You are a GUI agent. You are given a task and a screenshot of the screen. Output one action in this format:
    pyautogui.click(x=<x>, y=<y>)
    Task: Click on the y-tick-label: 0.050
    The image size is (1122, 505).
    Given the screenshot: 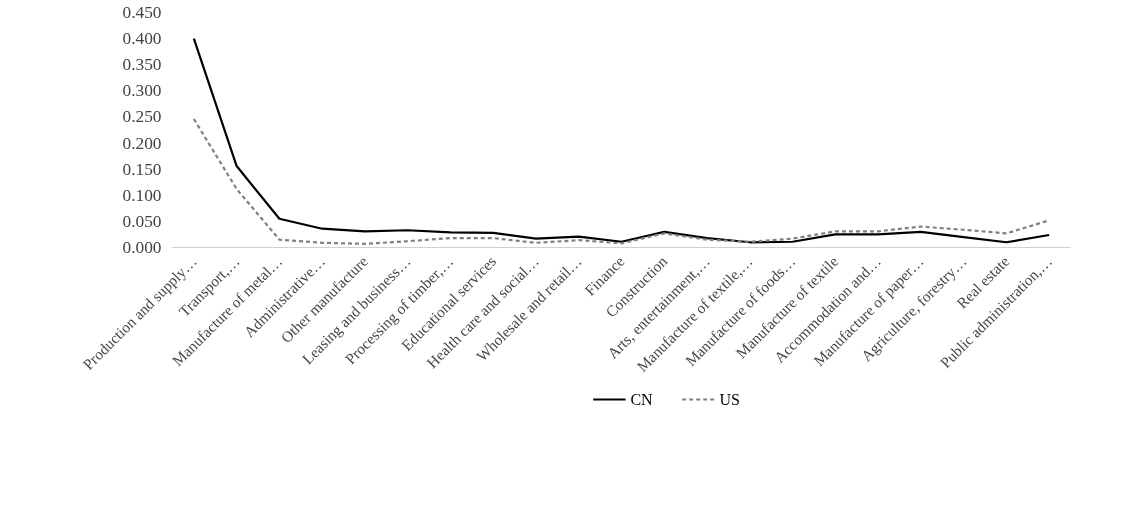 What is the action you would take?
    pyautogui.click(x=142, y=221)
    